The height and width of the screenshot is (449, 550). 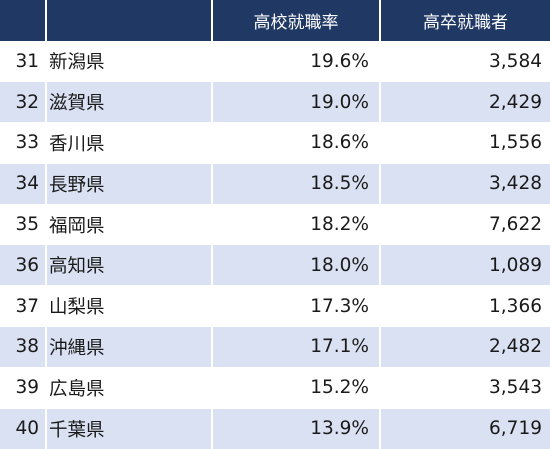 I want to click on rate-cell: 15.2%, so click(x=296, y=387).